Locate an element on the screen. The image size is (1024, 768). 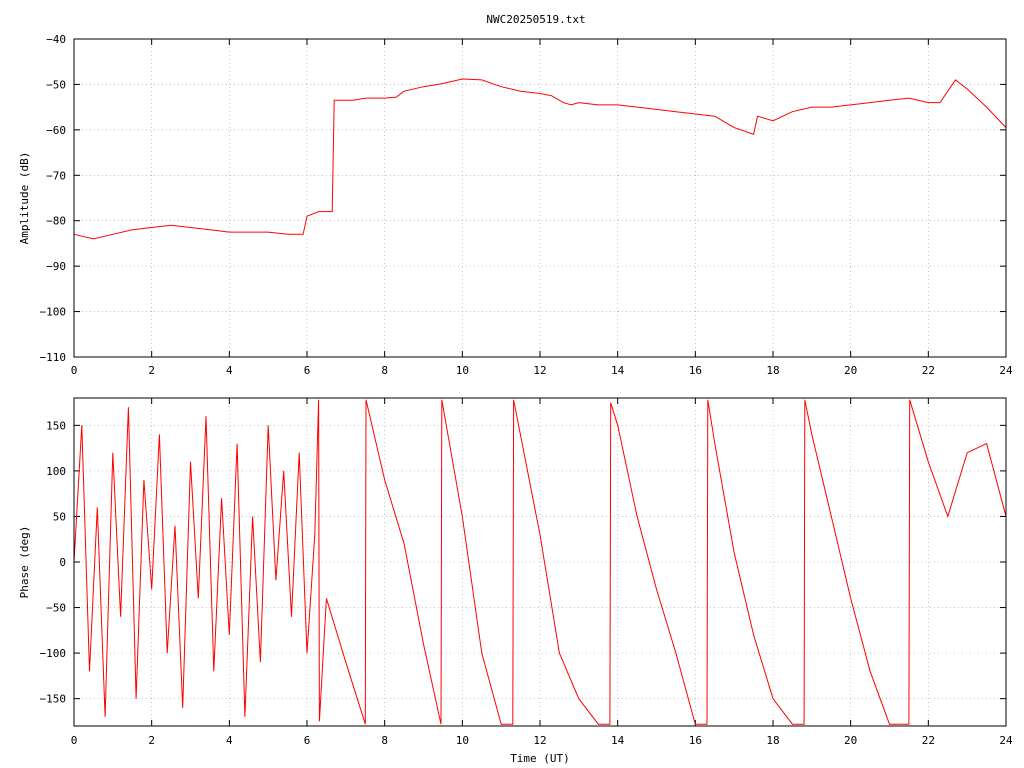
phase-y-tick-label: 50 is located at coordinates (59, 516).